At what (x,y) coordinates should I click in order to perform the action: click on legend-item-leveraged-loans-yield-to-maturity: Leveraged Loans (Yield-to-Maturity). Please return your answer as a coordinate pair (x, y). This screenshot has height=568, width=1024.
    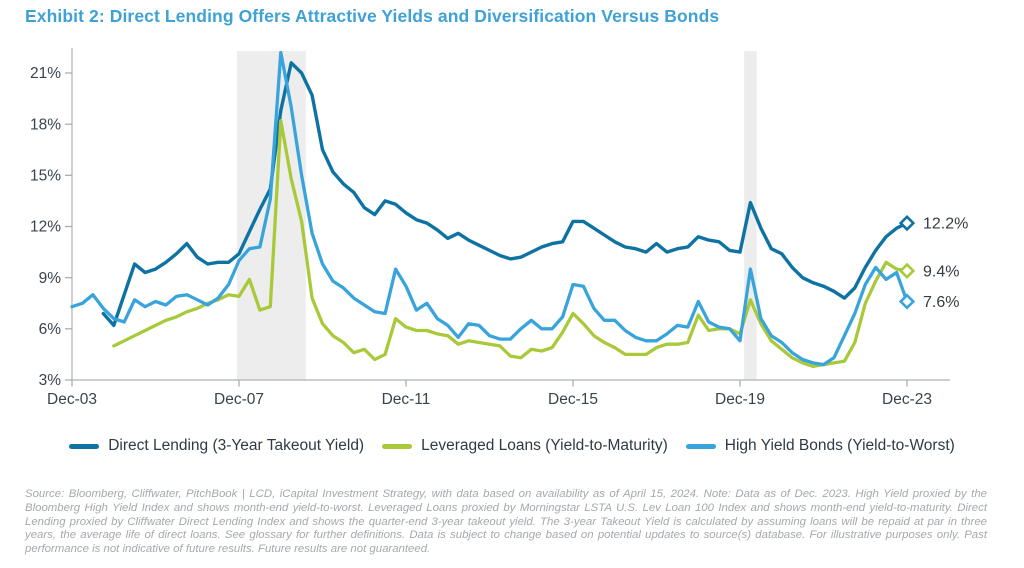
    Looking at the image, I should click on (525, 446).